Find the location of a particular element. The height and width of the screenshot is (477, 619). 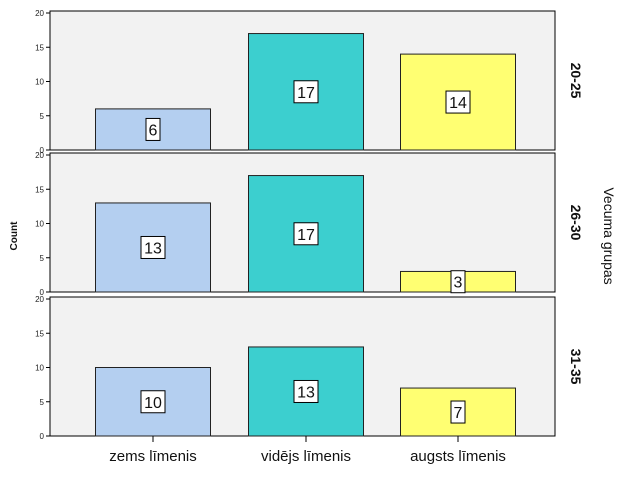

panel-label: 20-25 is located at coordinates (576, 81).